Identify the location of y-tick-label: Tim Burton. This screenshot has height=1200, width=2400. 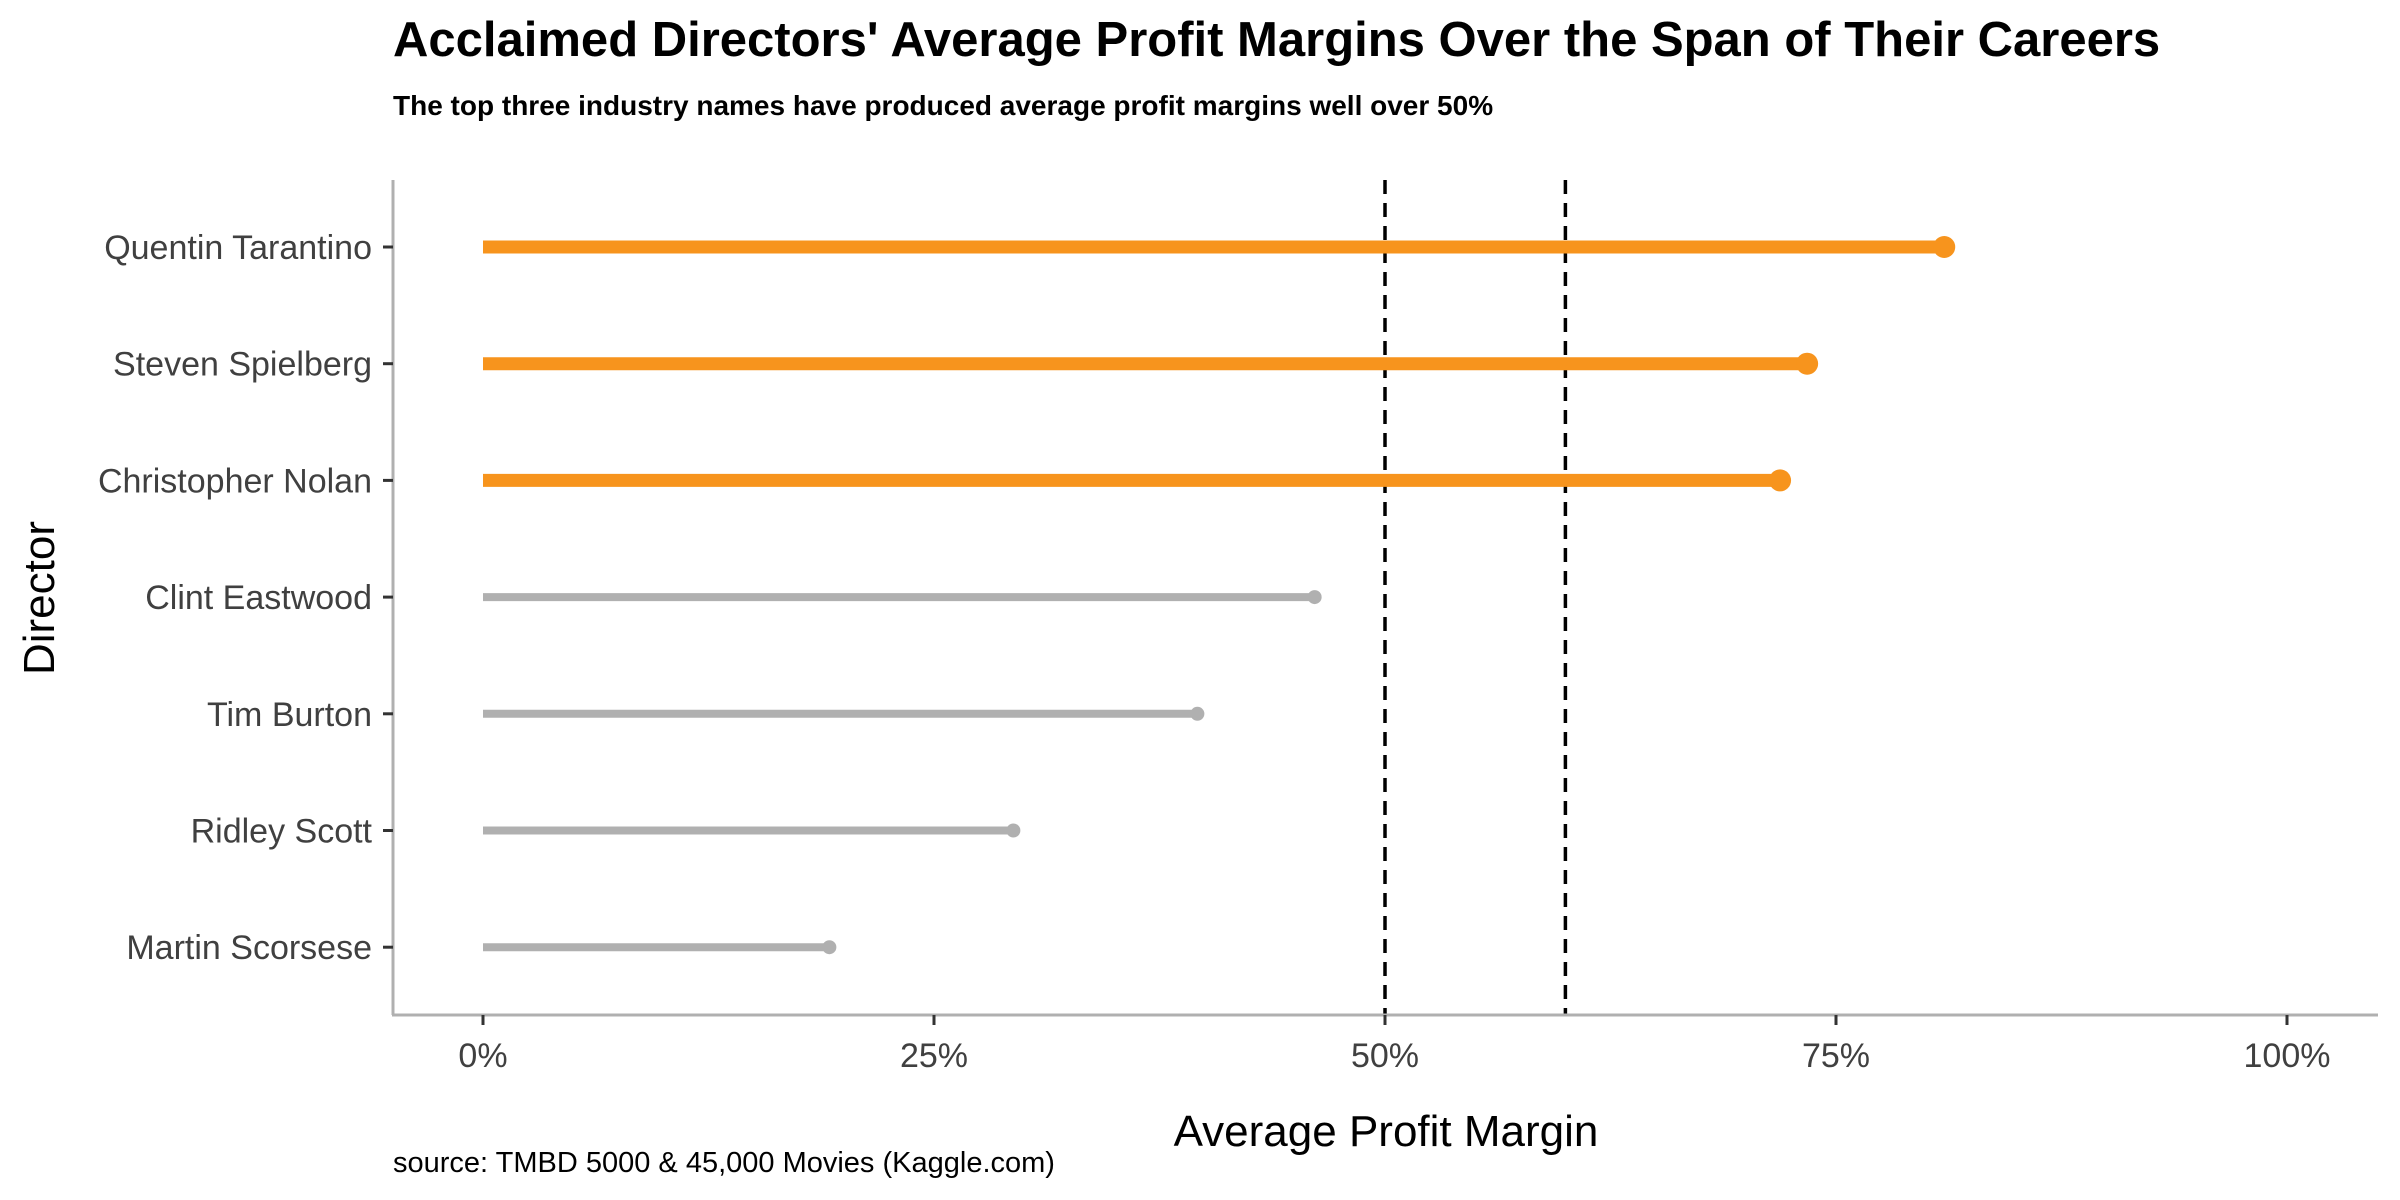
(289, 715).